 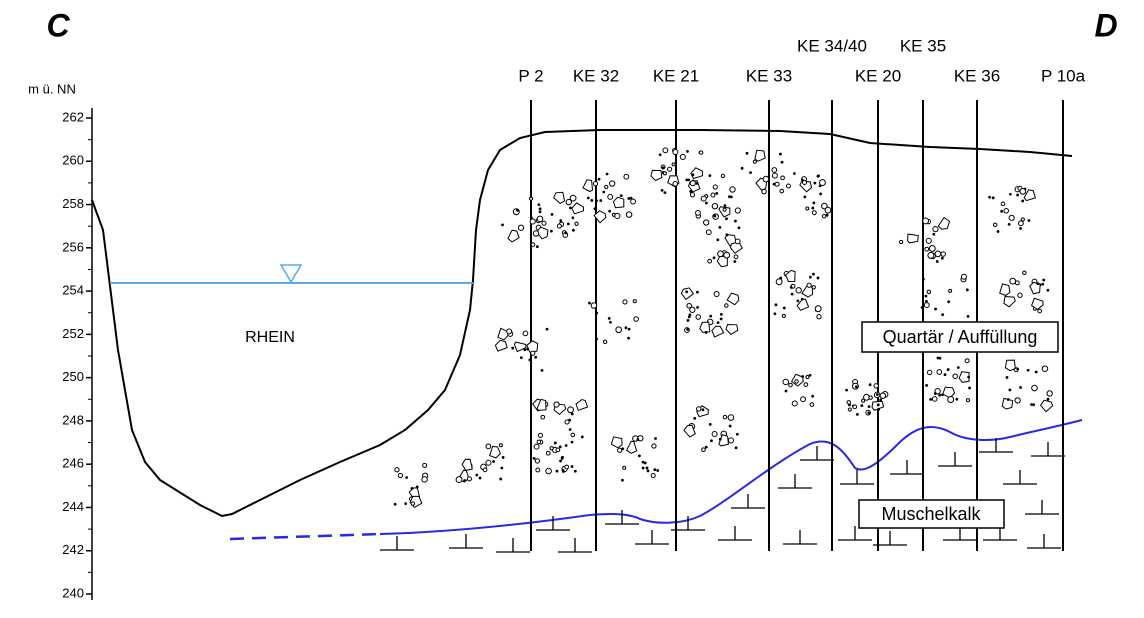 What do you see at coordinates (73, 376) in the screenshot?
I see `tick-label: 250` at bounding box center [73, 376].